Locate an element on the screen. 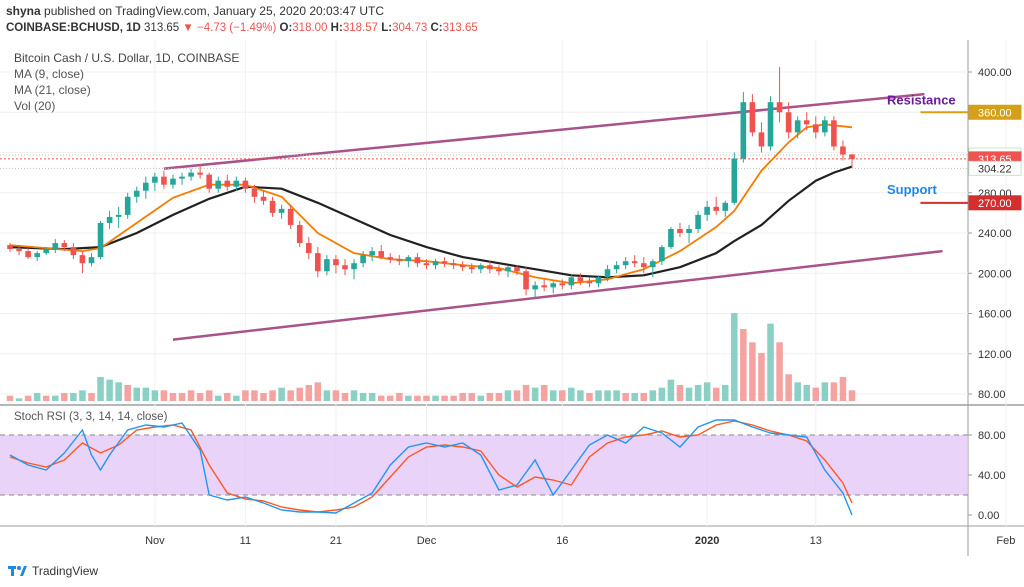 The height and width of the screenshot is (587, 1024). resistance-label: Resistance is located at coordinates (921, 99).